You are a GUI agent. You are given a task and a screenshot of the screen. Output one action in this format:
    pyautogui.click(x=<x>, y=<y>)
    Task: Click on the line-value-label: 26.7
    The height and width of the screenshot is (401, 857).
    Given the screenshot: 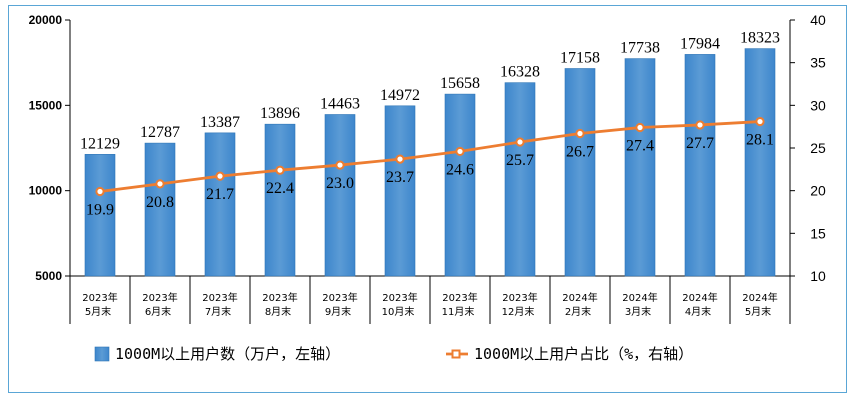 What is the action you would take?
    pyautogui.click(x=580, y=151)
    